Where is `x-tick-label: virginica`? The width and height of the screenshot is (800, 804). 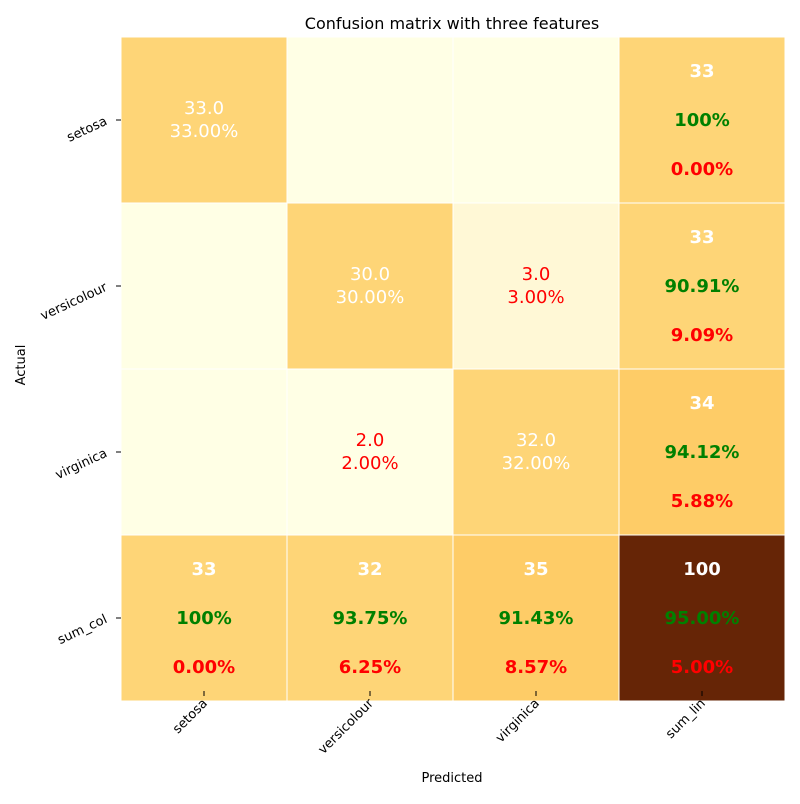 x-tick-label: virginica is located at coordinates (518, 721).